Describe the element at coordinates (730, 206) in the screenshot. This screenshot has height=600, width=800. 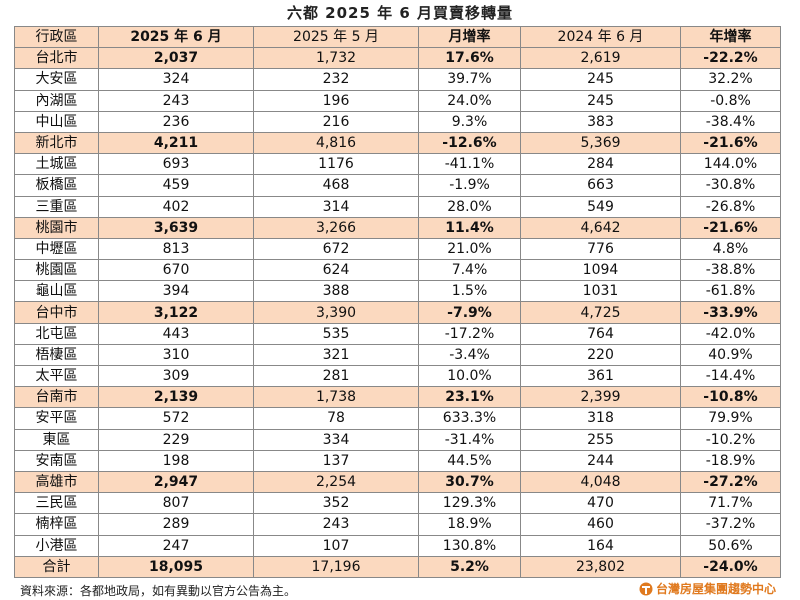
I see `table-cell: -26.8%` at that location.